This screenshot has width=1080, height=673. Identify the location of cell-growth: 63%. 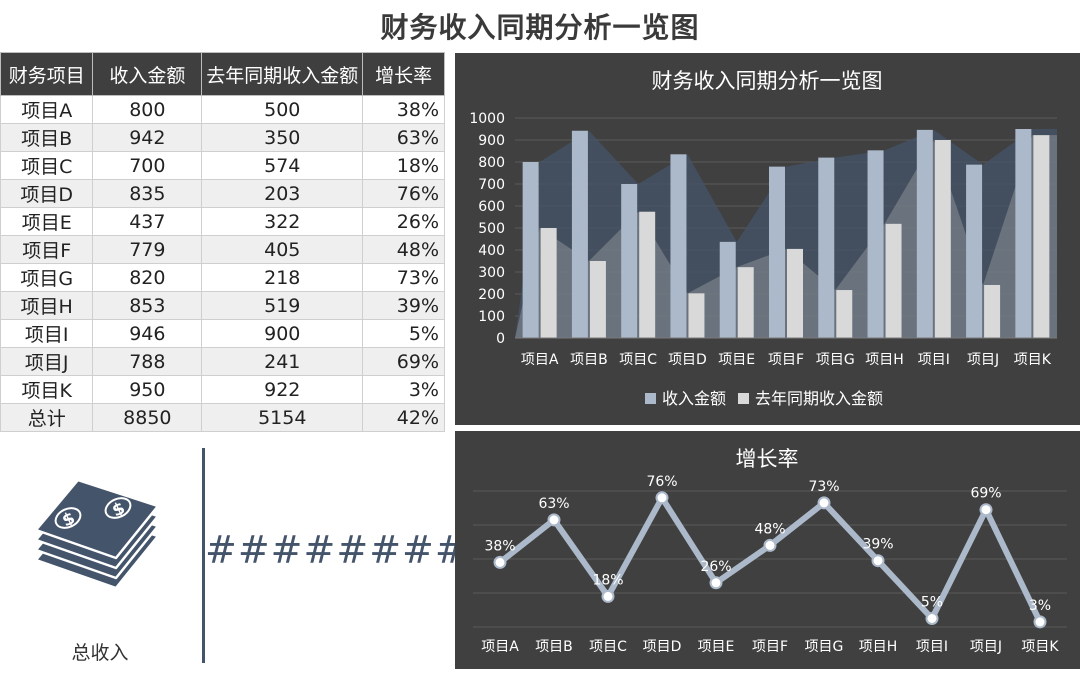
(403, 137).